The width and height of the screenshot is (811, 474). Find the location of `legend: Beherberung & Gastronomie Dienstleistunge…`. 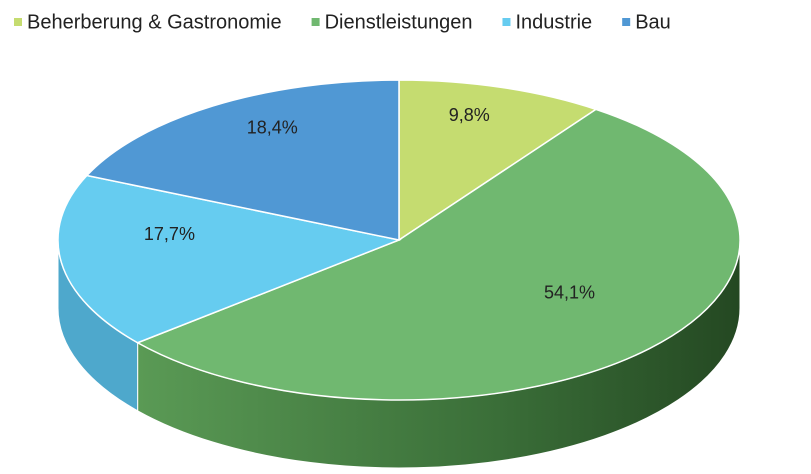

legend: Beherberung & Gastronomie Dienstleistunge… is located at coordinates (342, 22).